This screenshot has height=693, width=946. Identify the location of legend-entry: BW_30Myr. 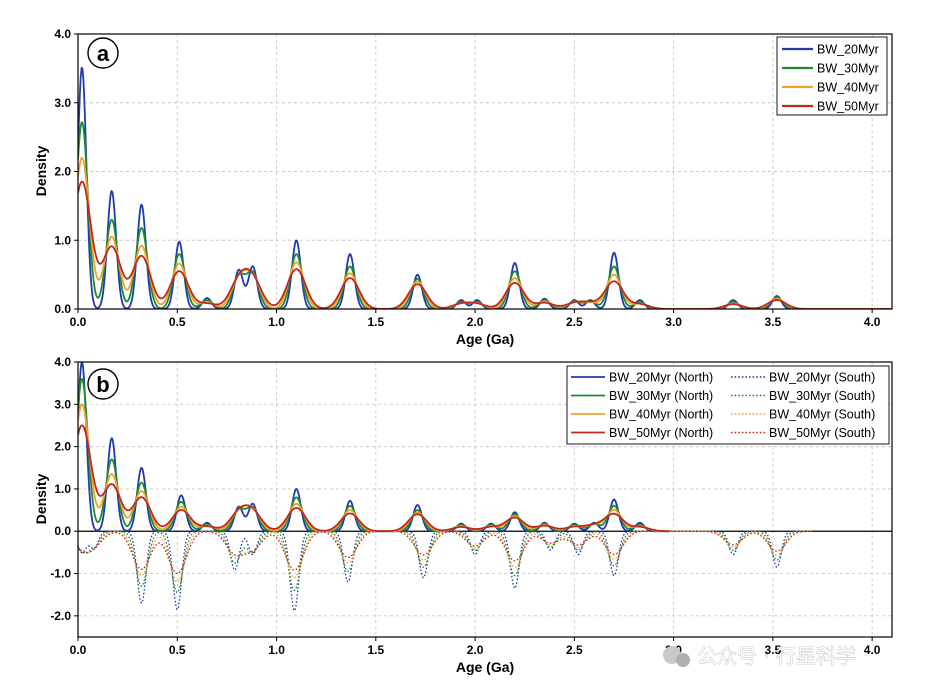
(848, 69).